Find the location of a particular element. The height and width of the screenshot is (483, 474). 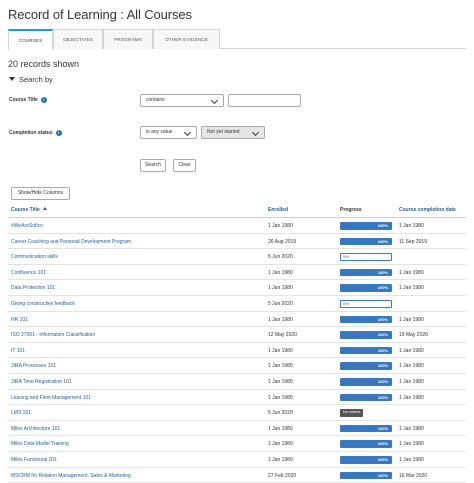

tab-programs: PROGRAMS is located at coordinates (128, 39).